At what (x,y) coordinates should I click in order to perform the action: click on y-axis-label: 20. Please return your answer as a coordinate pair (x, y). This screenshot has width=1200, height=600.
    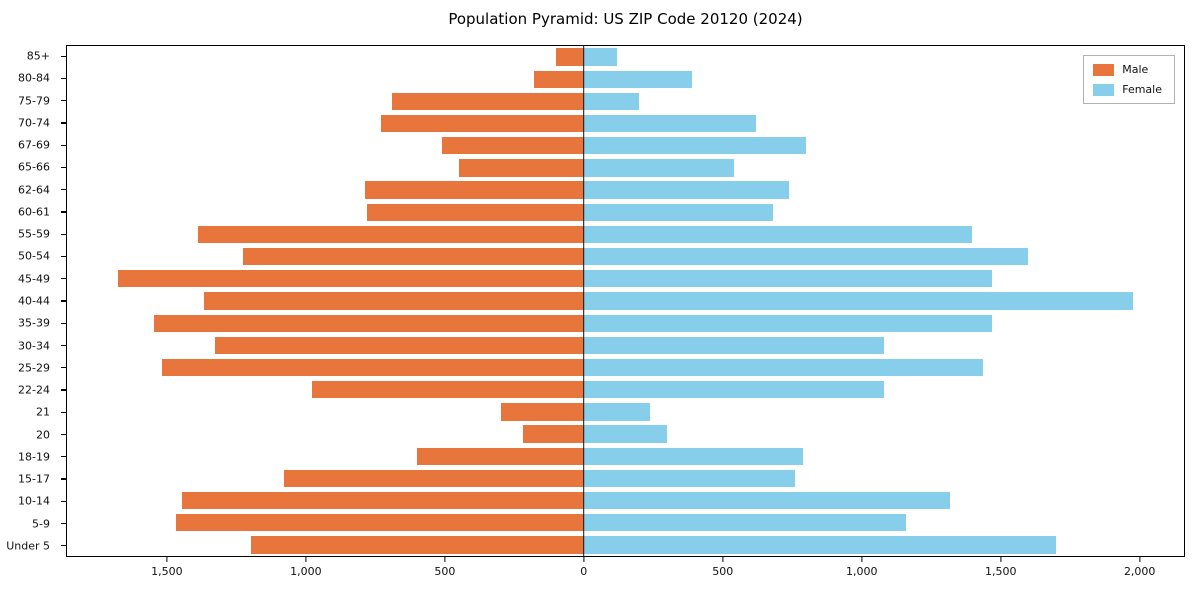
    Looking at the image, I should click on (43, 435).